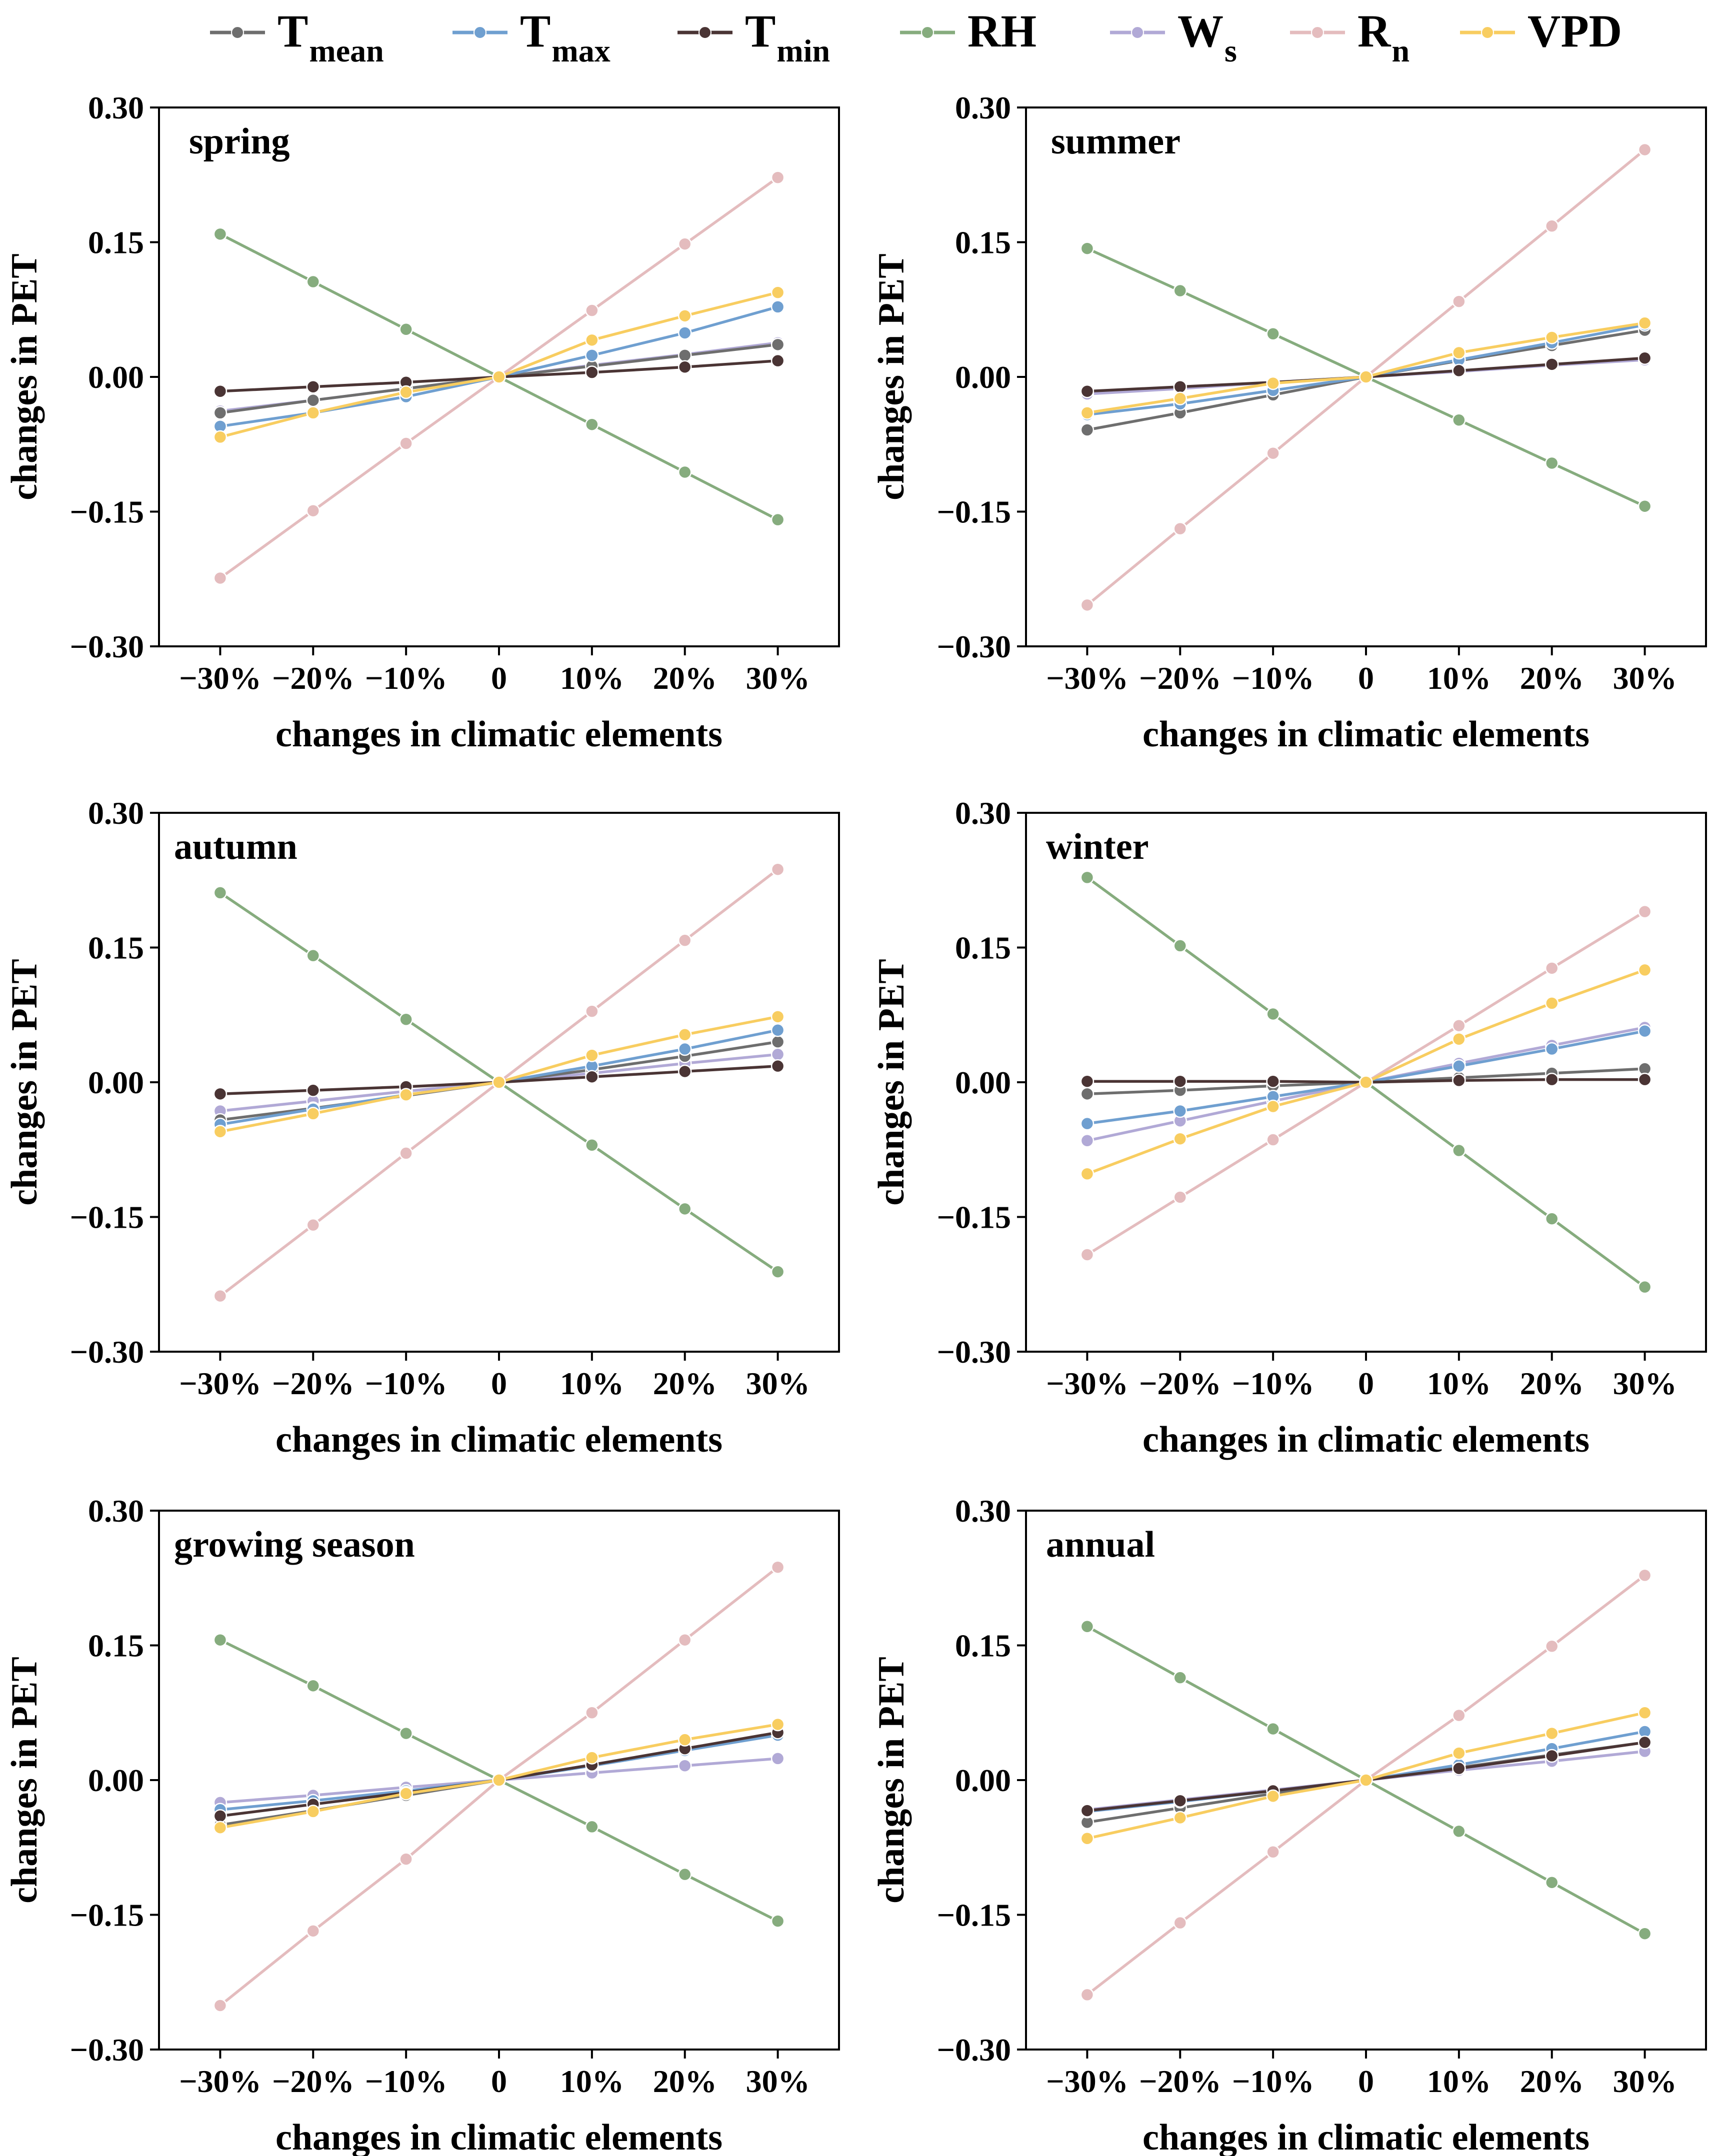 Image resolution: width=1713 pixels, height=2156 pixels. What do you see at coordinates (1552, 678) in the screenshot?
I see `x-tick-label: 20%` at bounding box center [1552, 678].